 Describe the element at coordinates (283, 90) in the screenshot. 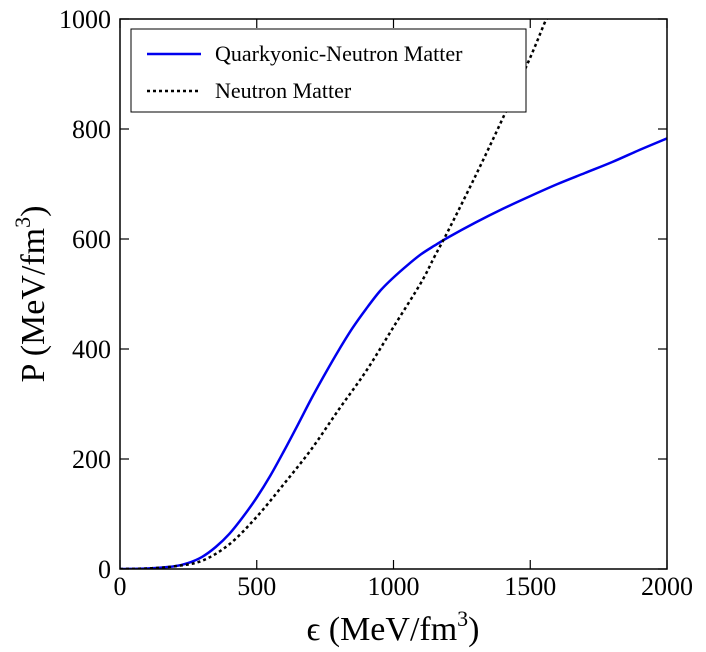

I see `legend-label-neutron-matter: Neutron Matter` at that location.